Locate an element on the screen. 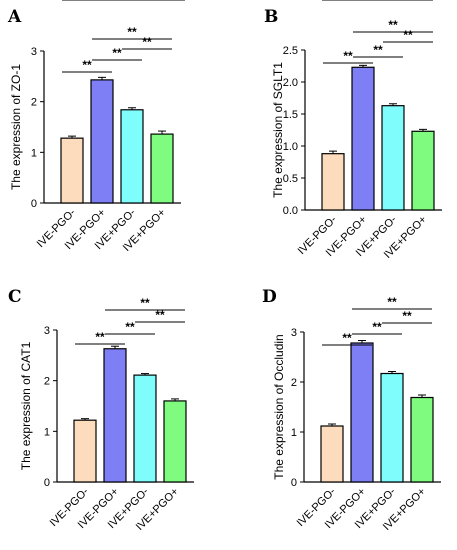 Image resolution: width=457 pixels, height=550 pixels. y-axis-label: The expression of CAT1 is located at coordinates (26, 405).